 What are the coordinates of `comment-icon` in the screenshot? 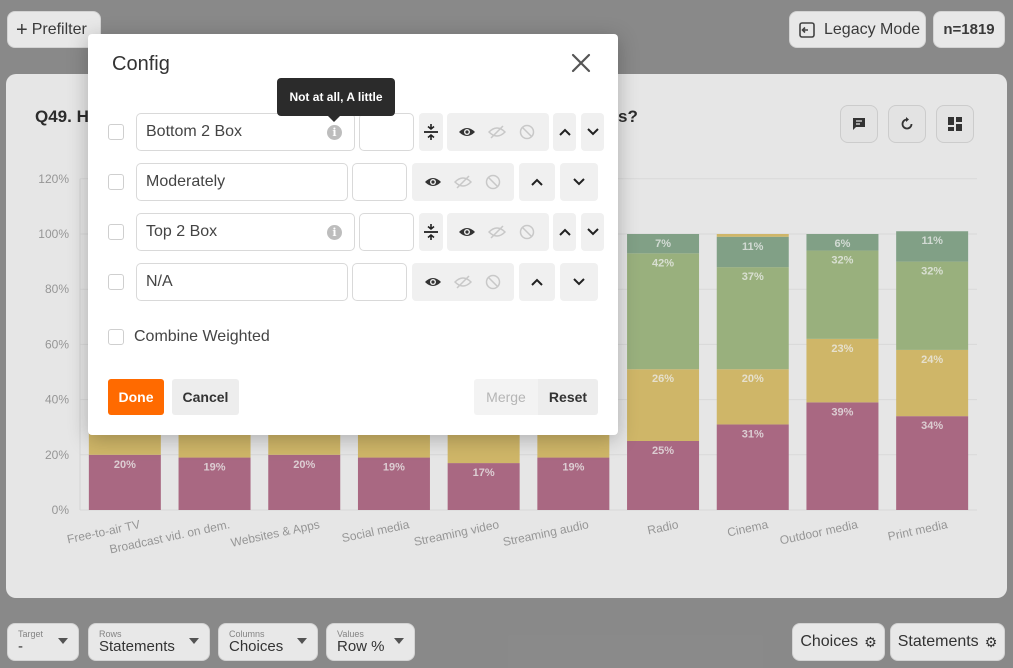 It's located at (859, 124).